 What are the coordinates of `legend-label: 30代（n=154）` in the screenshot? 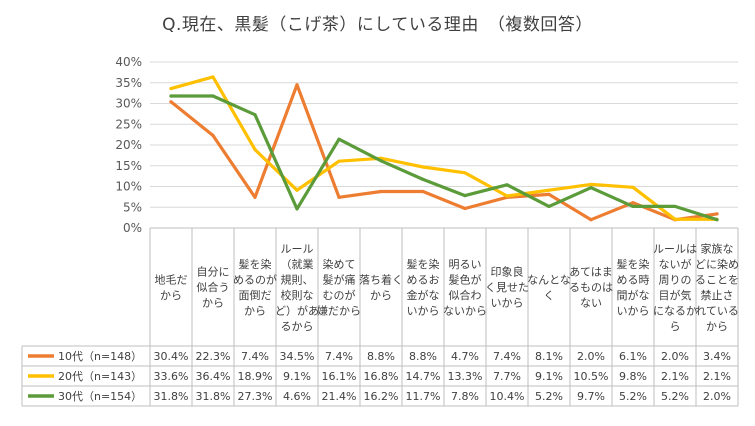 It's located at (100, 396).